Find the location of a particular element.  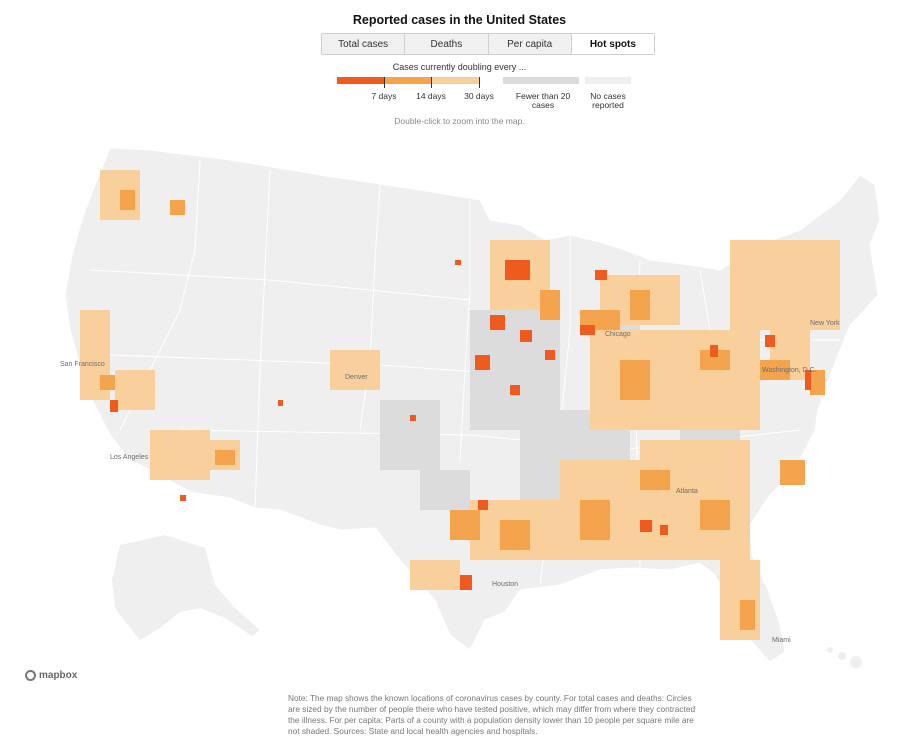

view-tabs: Total cases Deaths Per capita Hot spots is located at coordinates (488, 44).